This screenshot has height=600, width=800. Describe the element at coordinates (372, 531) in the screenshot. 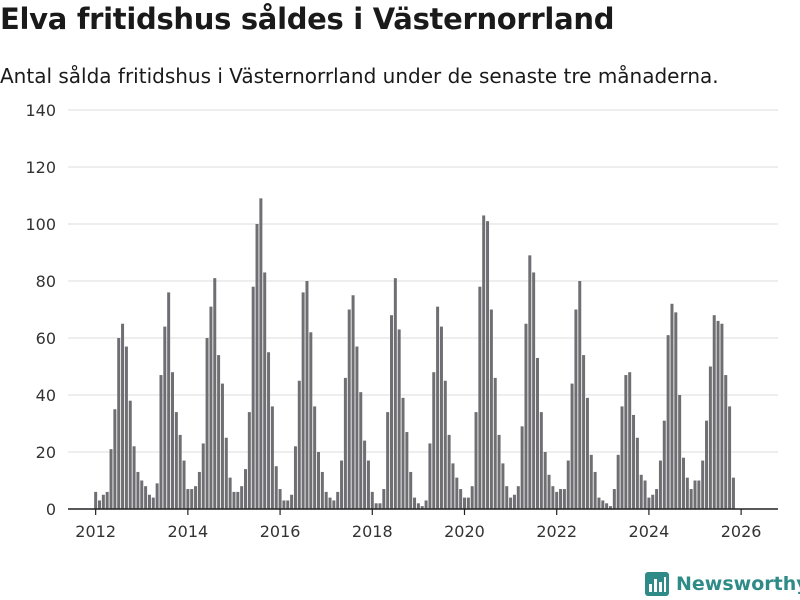

I see `x-tick-label: 2018` at that location.